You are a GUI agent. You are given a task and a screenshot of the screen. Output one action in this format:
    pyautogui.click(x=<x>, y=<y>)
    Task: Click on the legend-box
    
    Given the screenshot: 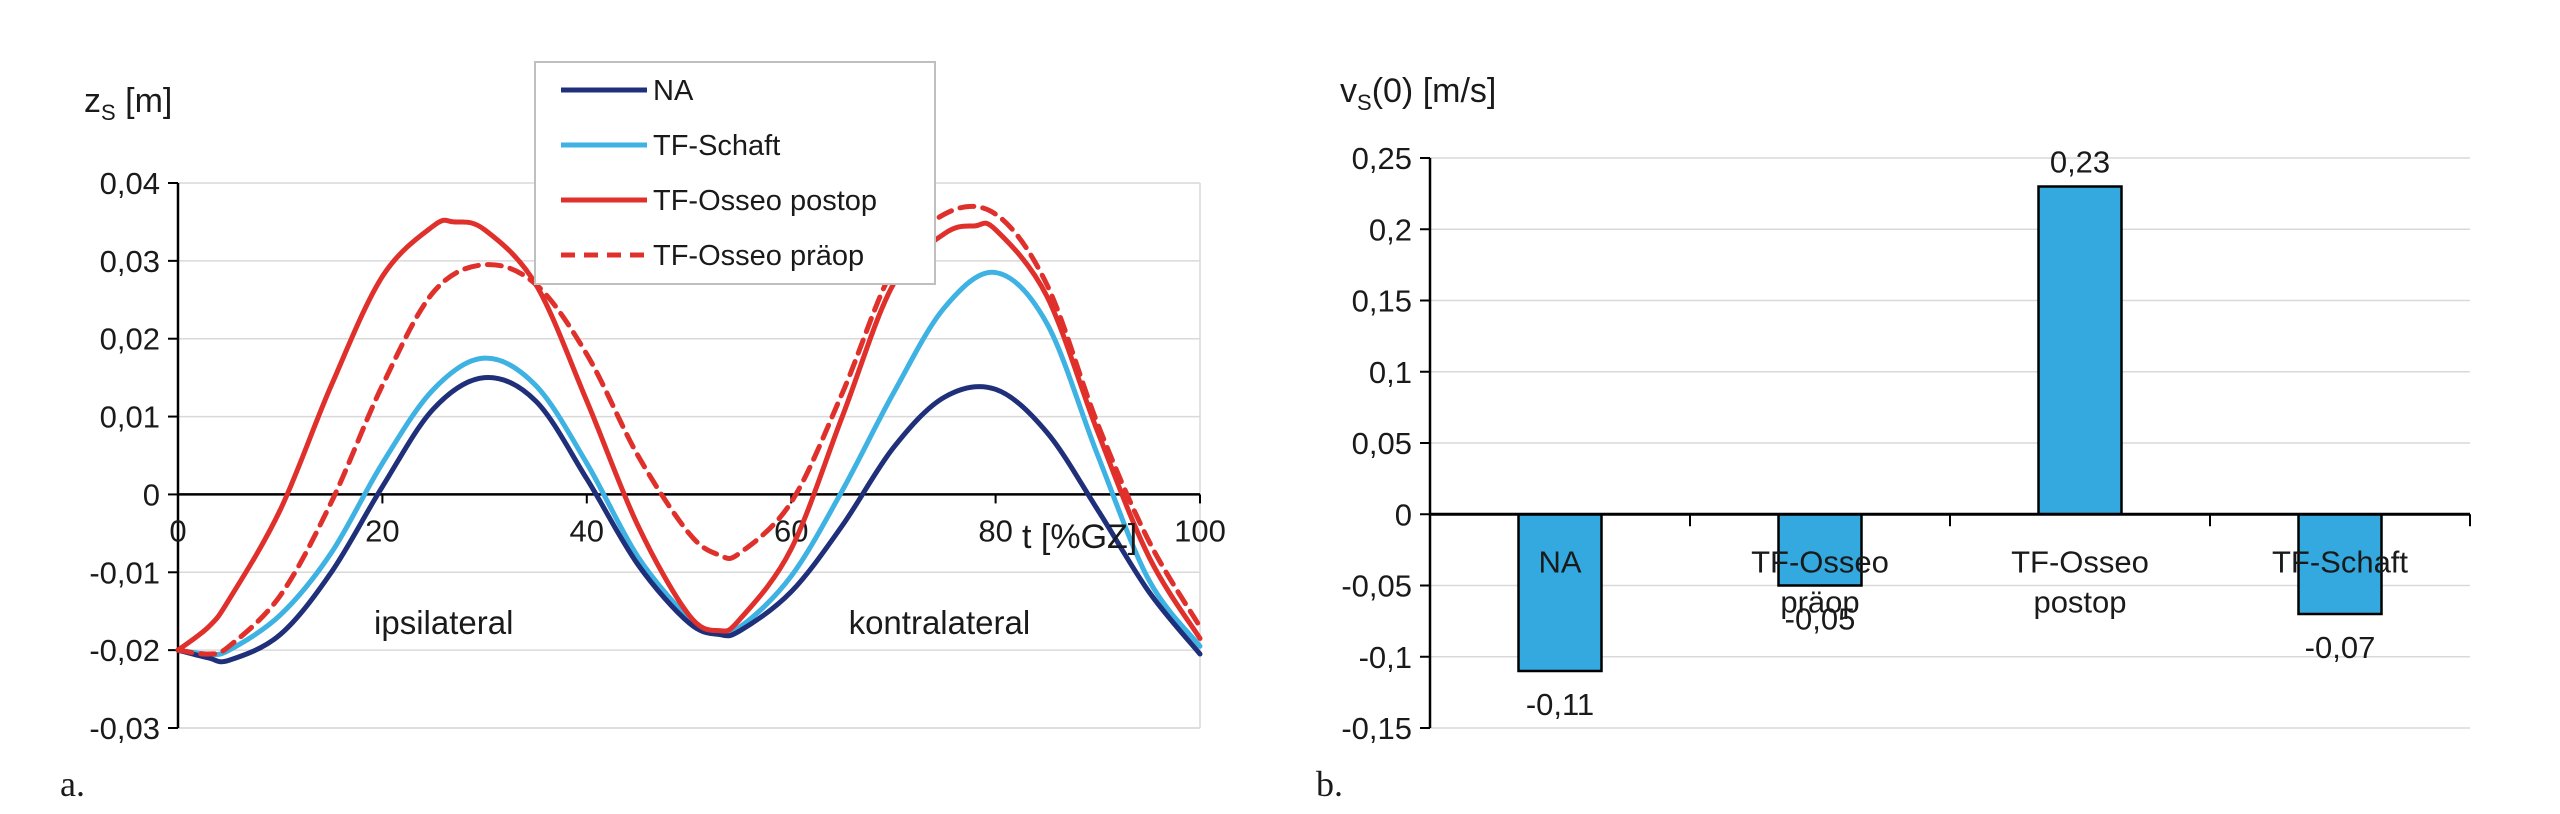 What is the action you would take?
    pyautogui.click(x=735, y=173)
    